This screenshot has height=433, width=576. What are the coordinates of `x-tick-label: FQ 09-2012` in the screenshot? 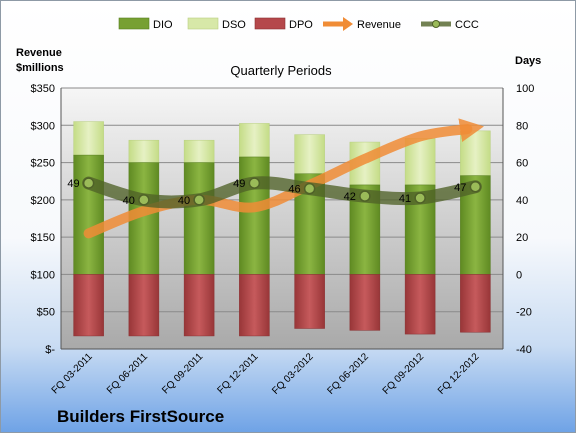 It's located at (404, 374).